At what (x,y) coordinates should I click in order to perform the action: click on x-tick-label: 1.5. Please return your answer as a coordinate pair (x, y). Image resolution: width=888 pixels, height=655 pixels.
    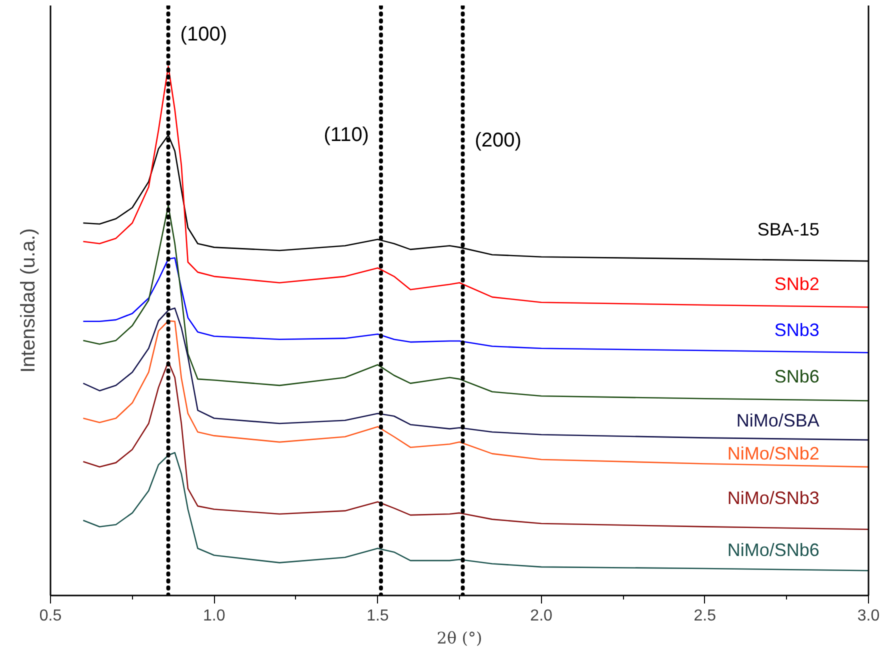
    Looking at the image, I should click on (377, 616).